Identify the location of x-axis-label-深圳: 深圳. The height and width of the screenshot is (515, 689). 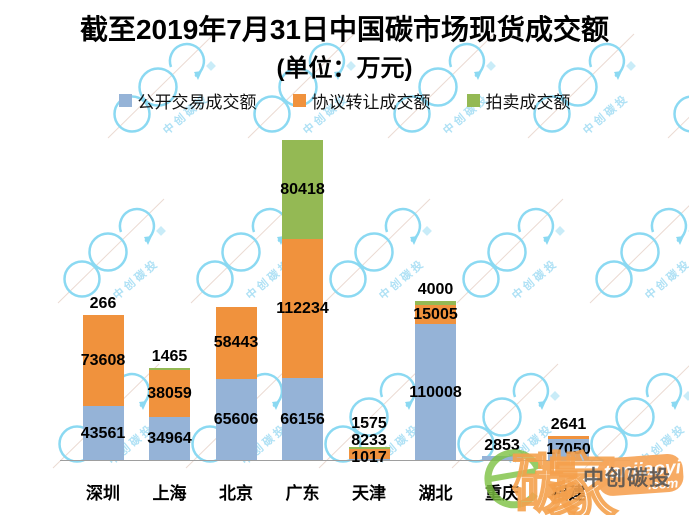
(103, 493).